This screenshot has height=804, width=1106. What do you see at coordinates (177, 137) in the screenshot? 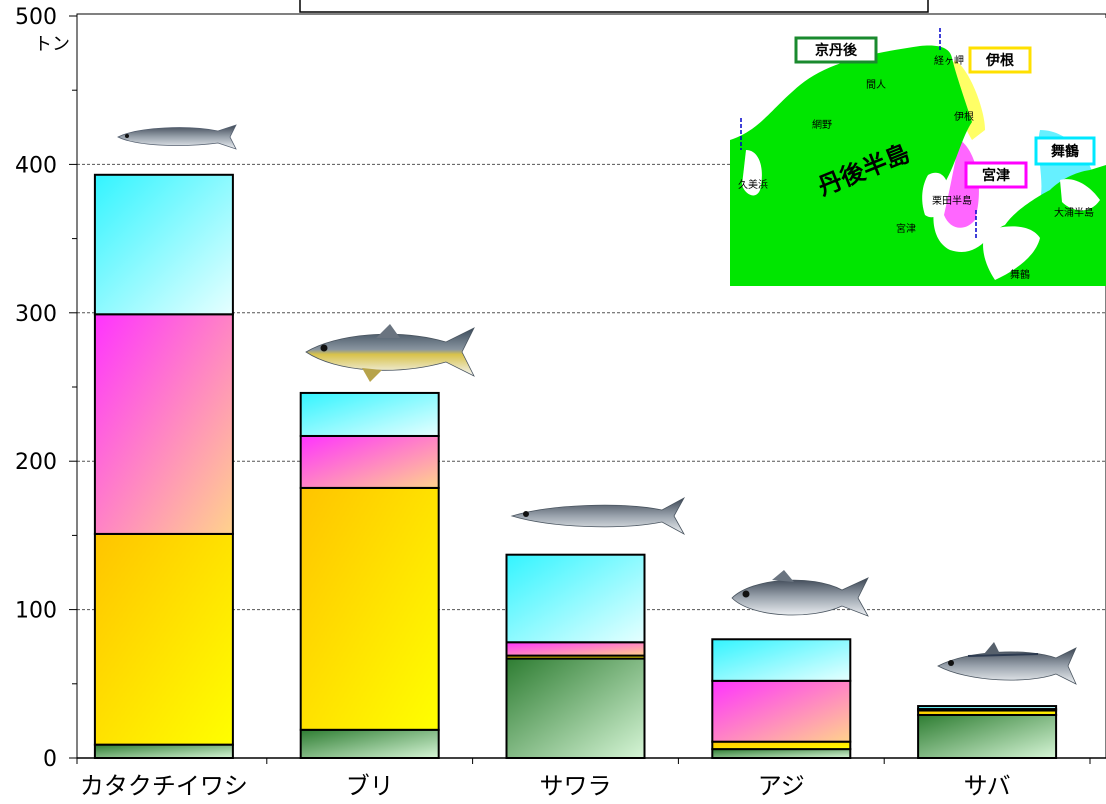
I see `anchovy-icon` at bounding box center [177, 137].